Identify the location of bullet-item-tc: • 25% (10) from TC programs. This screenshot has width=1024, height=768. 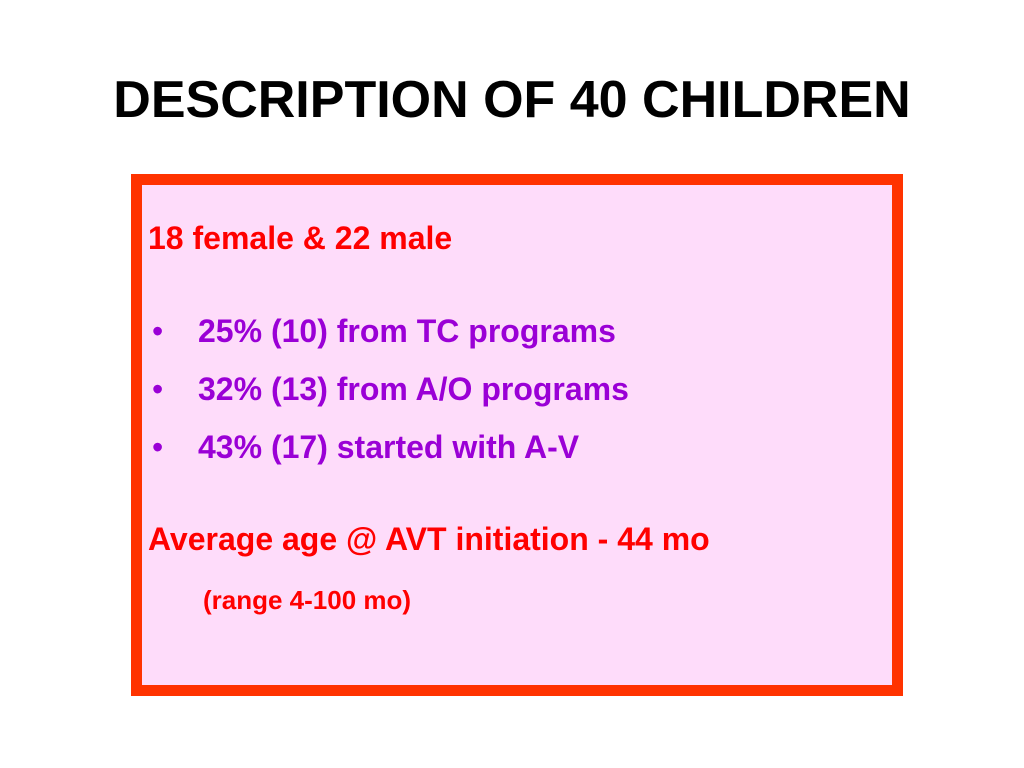
(384, 331).